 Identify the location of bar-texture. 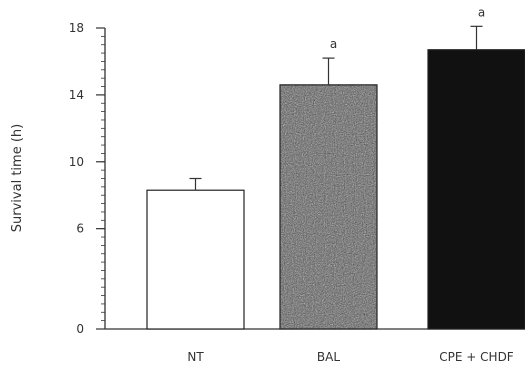
(328, 206).